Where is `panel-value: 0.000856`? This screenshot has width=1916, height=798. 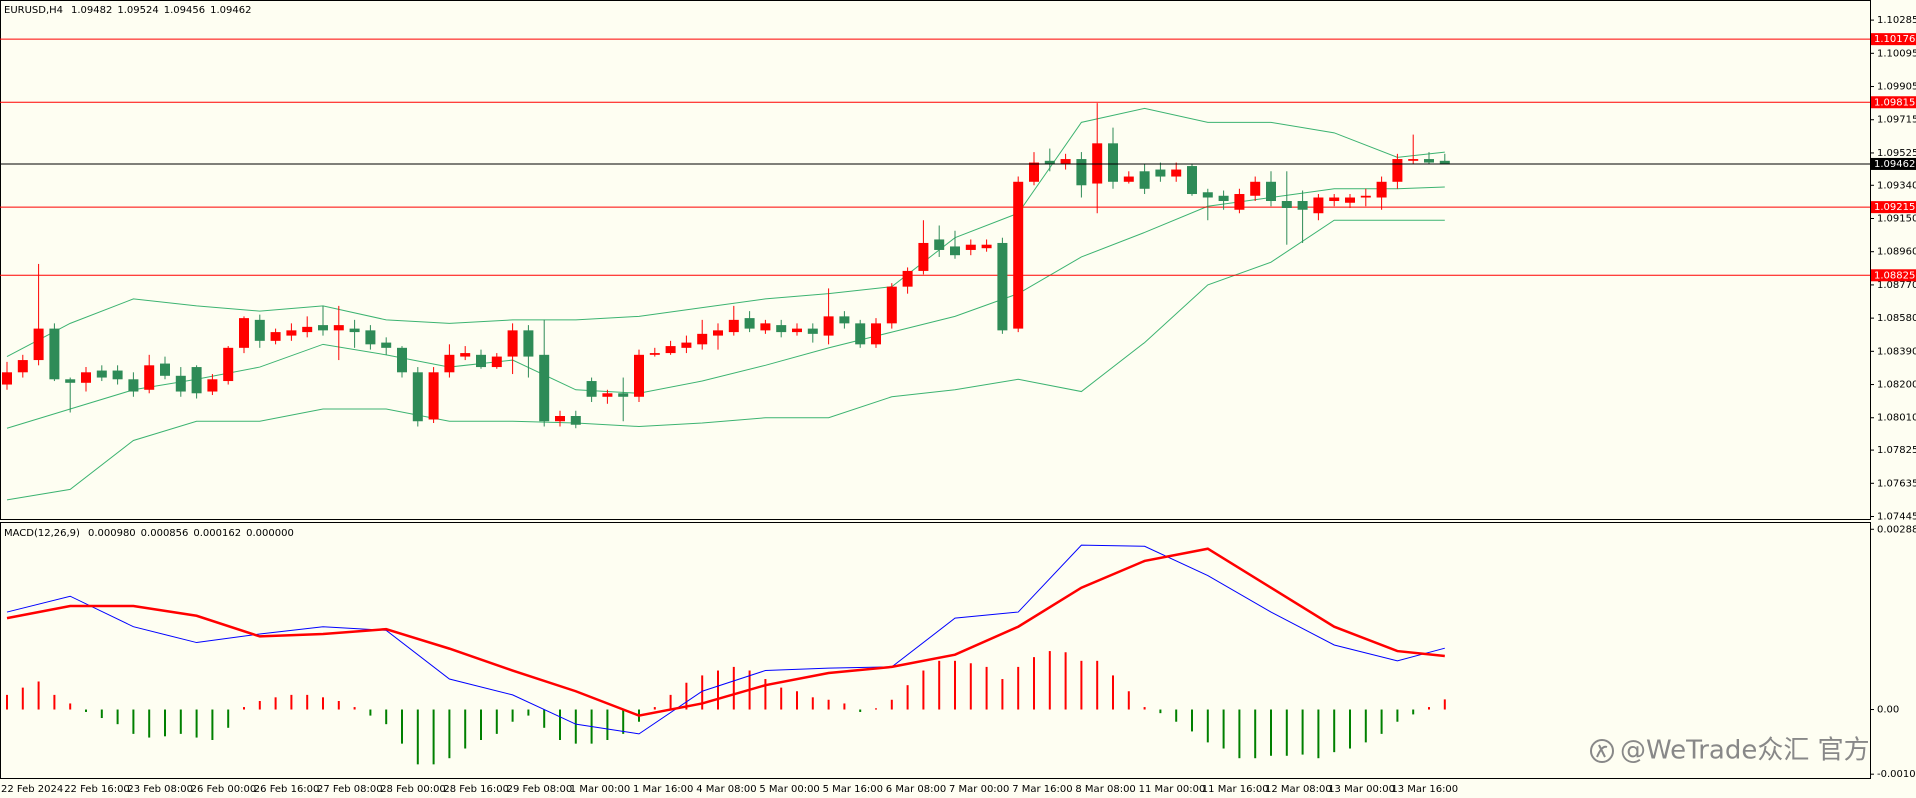
panel-value: 0.000856 is located at coordinates (165, 533).